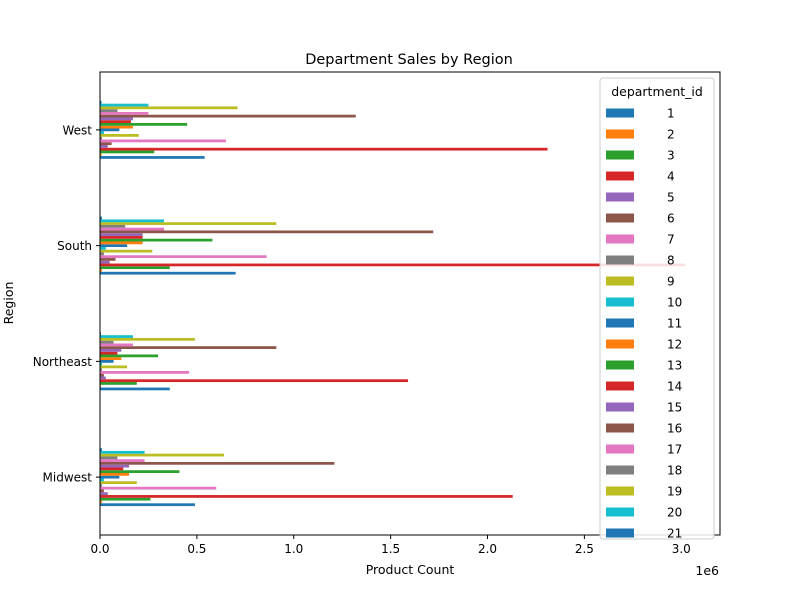 Image resolution: width=800 pixels, height=604 pixels. I want to click on legend-label: 3, so click(671, 156).